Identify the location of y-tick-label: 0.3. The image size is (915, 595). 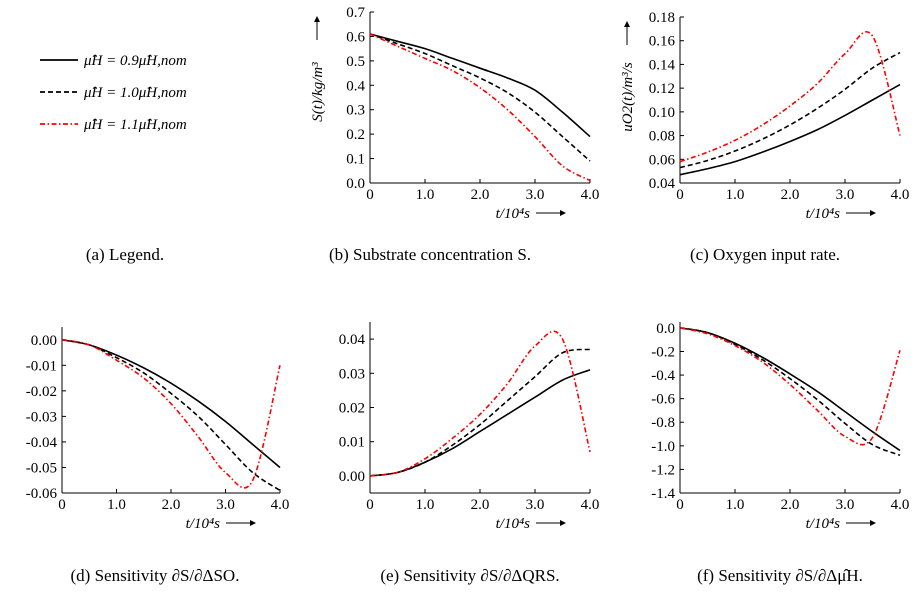
(355, 111).